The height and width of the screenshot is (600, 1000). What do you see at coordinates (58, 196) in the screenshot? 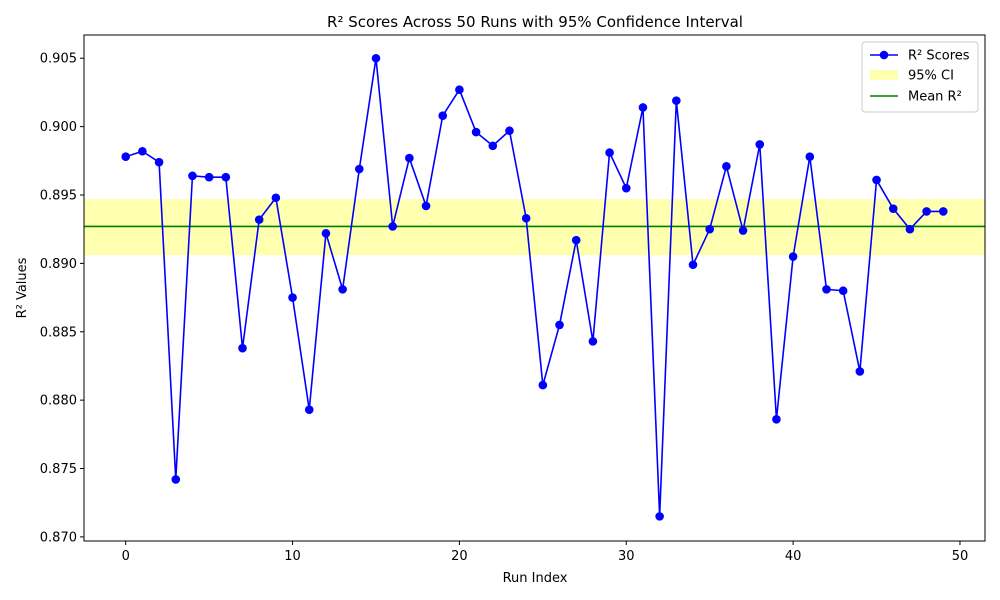
I see `y-tick-label: 0.895` at bounding box center [58, 196].